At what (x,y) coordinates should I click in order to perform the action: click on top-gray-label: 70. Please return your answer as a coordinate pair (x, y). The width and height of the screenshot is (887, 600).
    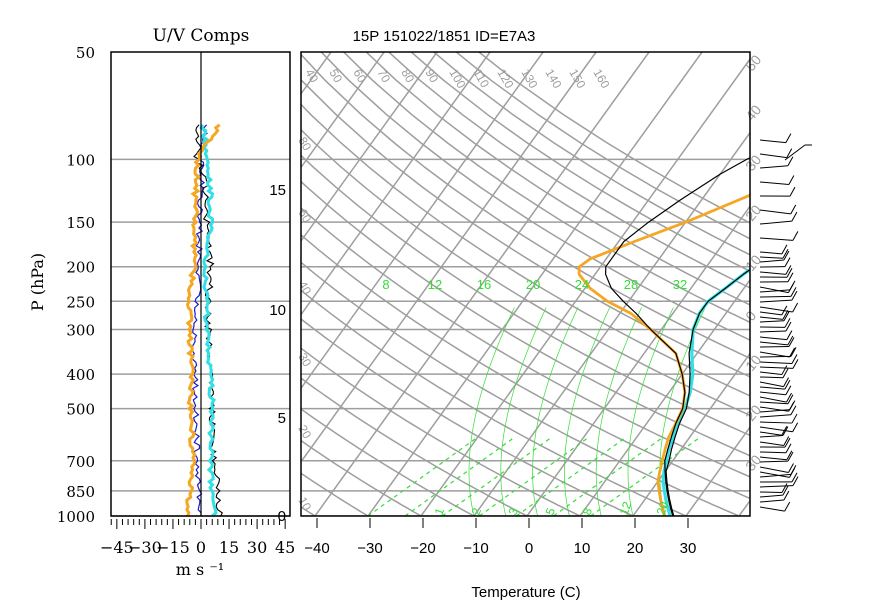
    Looking at the image, I should click on (383, 76).